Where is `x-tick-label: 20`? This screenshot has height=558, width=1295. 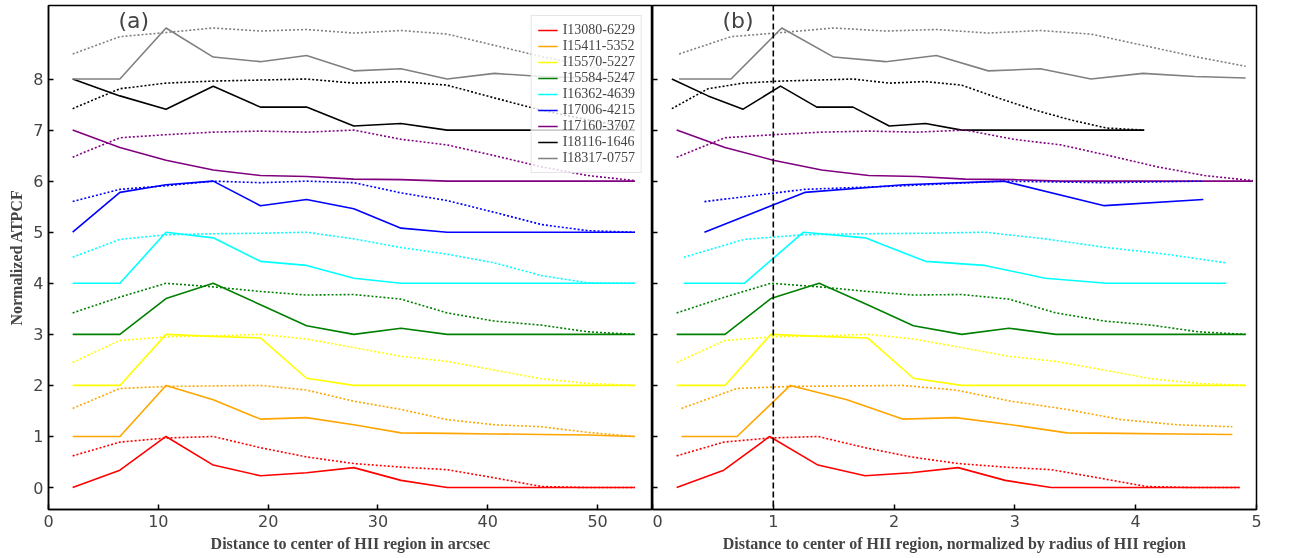 x-tick-label: 20 is located at coordinates (268, 521).